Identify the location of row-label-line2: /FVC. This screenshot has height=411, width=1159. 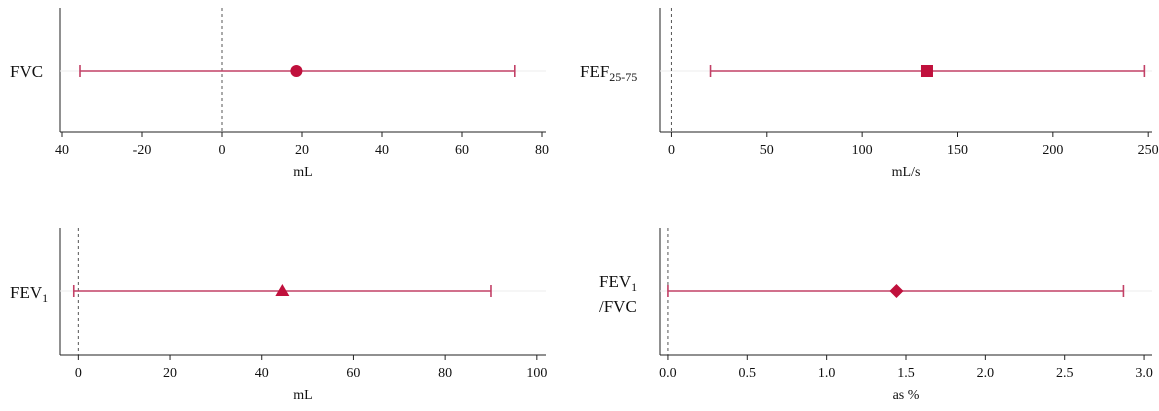
(618, 306).